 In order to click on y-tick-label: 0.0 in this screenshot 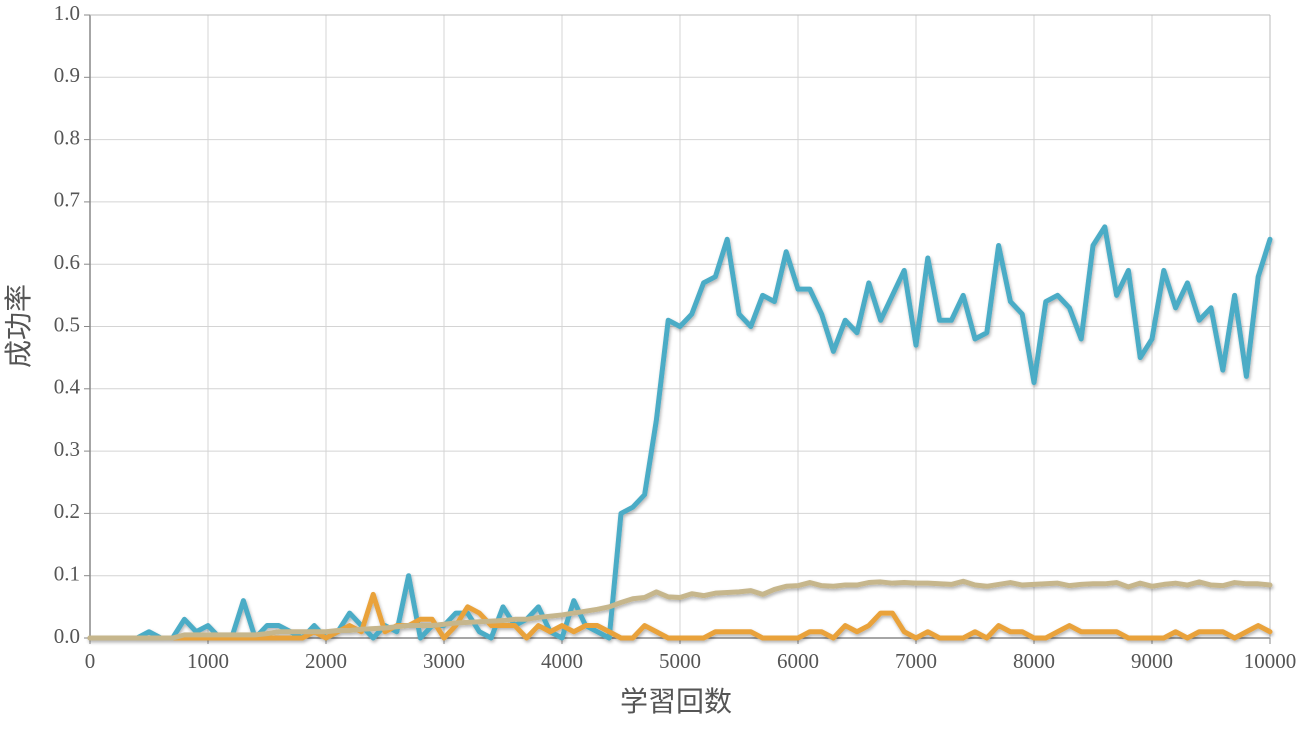, I will do `click(67, 636)`.